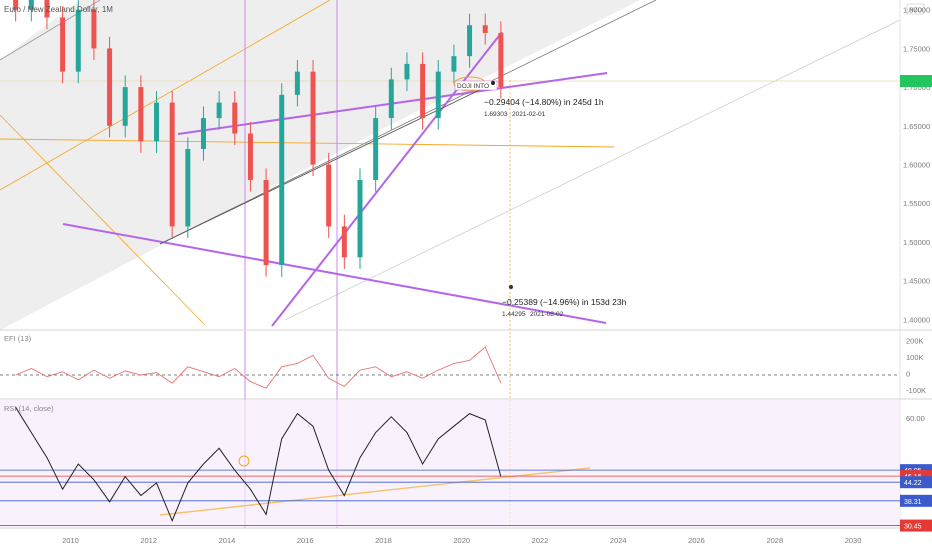  Describe the element at coordinates (383, 540) in the screenshot. I see `time-tick-label: 2018` at that location.